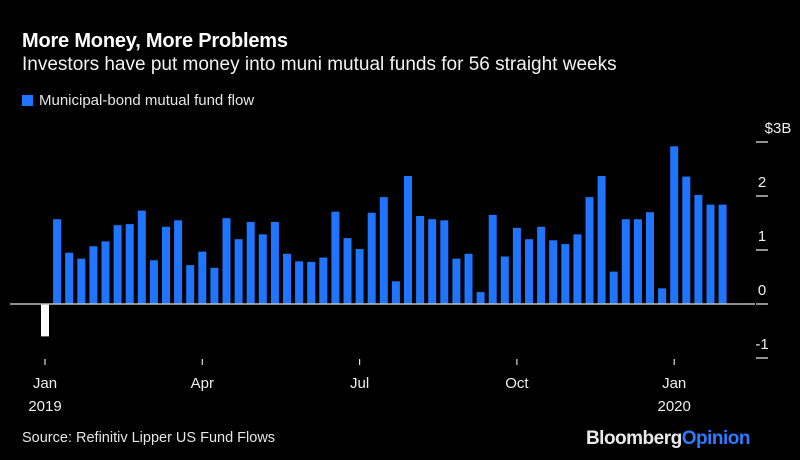  Describe the element at coordinates (359, 383) in the screenshot. I see `x-tick-label: Jul` at that location.